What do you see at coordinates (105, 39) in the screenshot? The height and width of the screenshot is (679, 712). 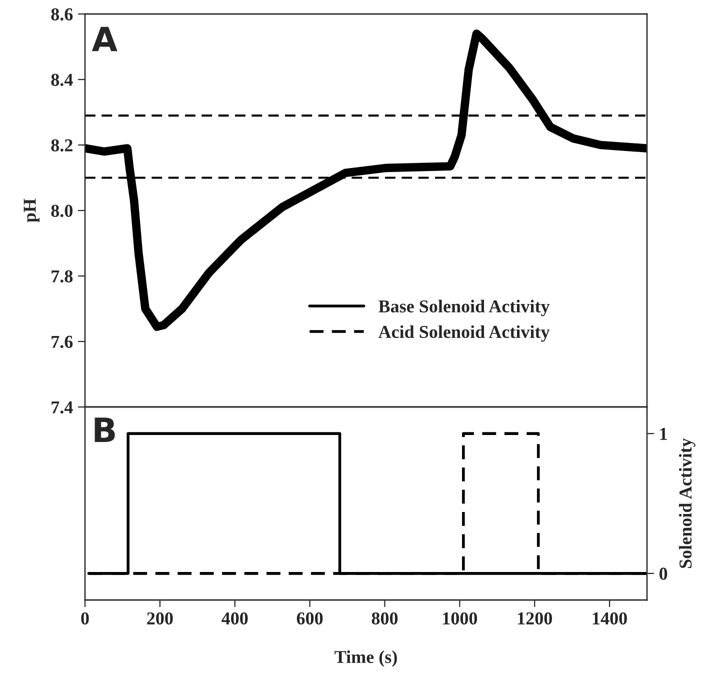 I see `annotation: A` at bounding box center [105, 39].